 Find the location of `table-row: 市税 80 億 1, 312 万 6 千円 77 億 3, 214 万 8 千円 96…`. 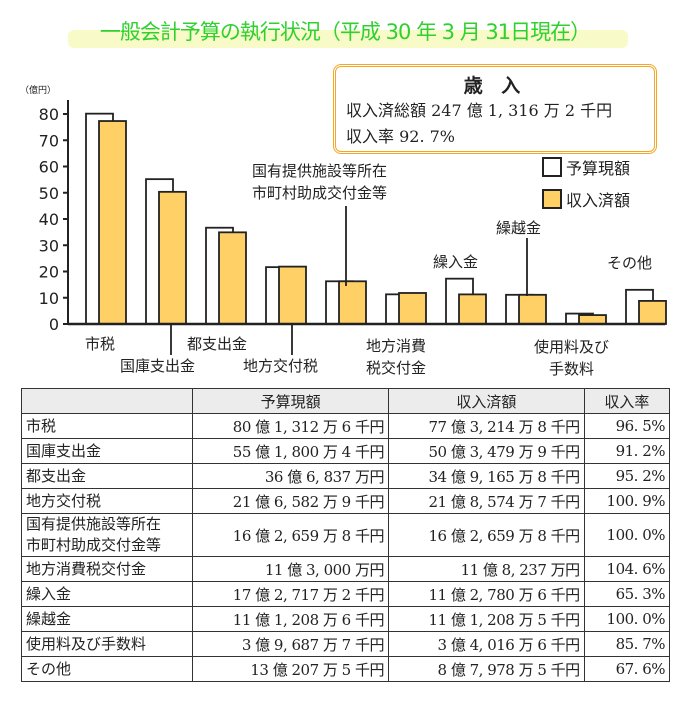

table-row: 市税 80 億 1, 312 万 6 千円 77 億 3, 214 万 8 千円 96… is located at coordinates (345, 426).